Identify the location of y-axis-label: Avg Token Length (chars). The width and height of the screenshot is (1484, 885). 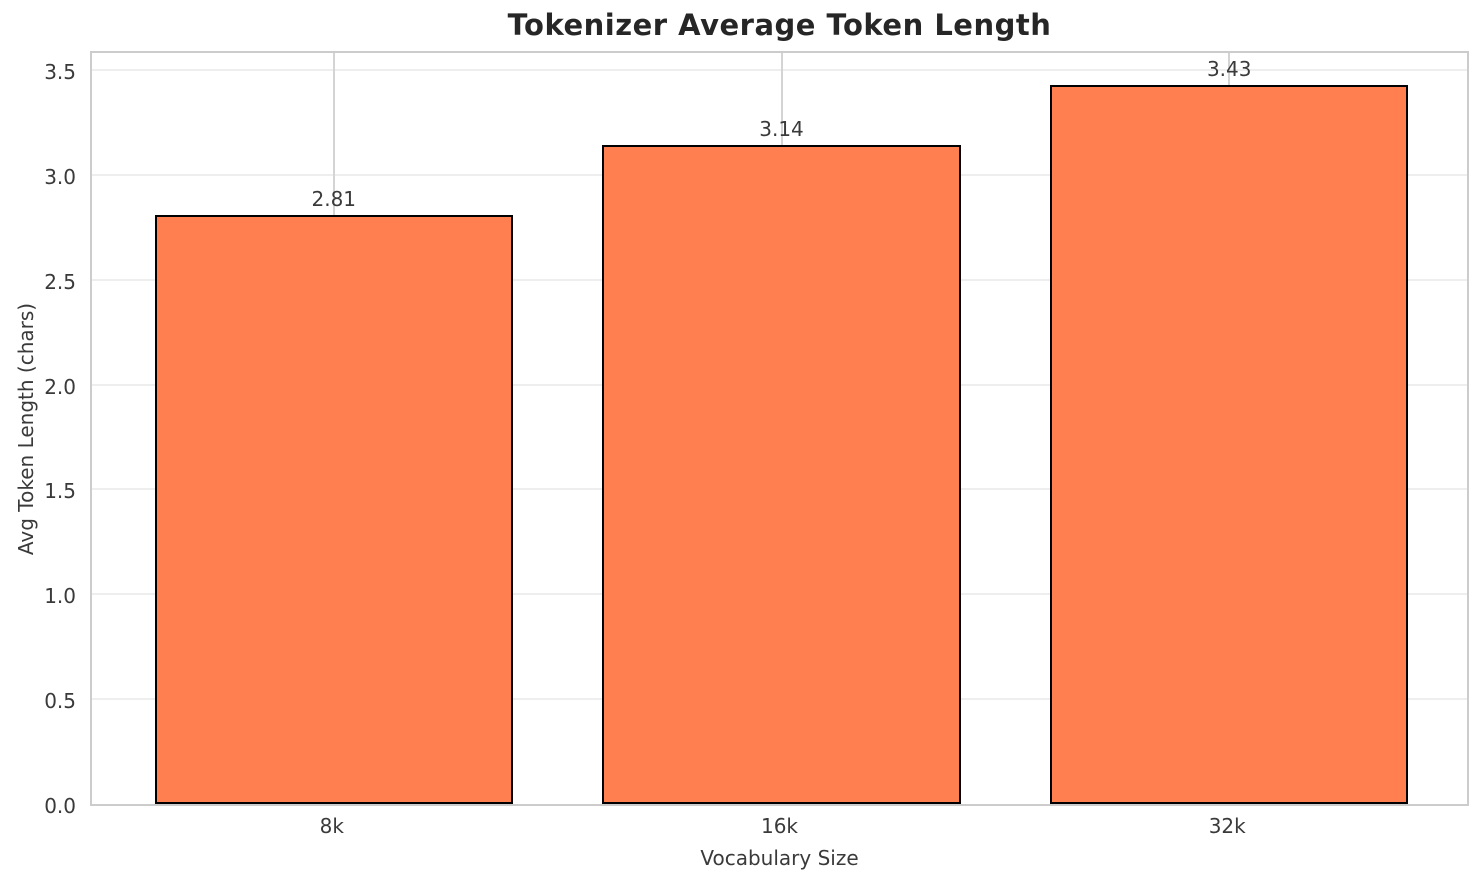
(26, 428).